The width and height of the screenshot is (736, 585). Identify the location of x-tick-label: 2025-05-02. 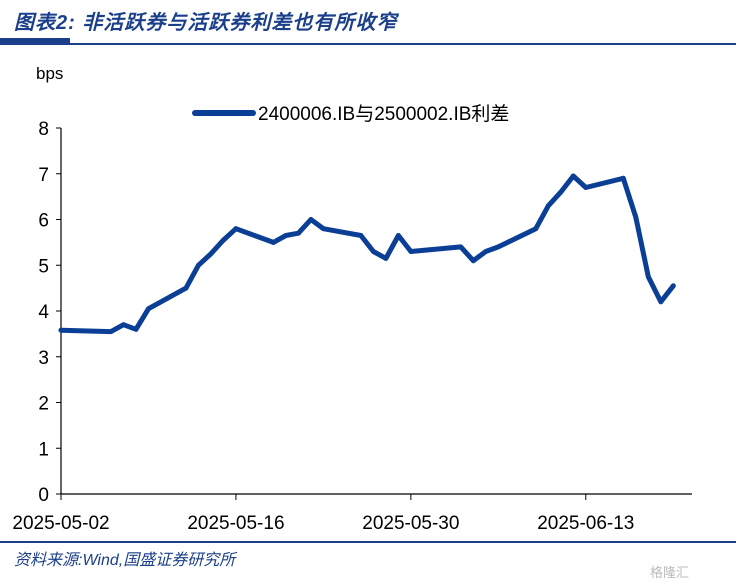
(60, 523).